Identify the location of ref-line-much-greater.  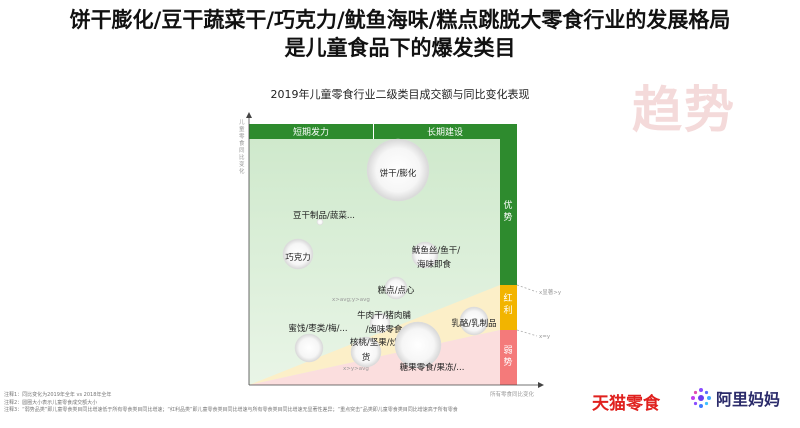
(527, 288).